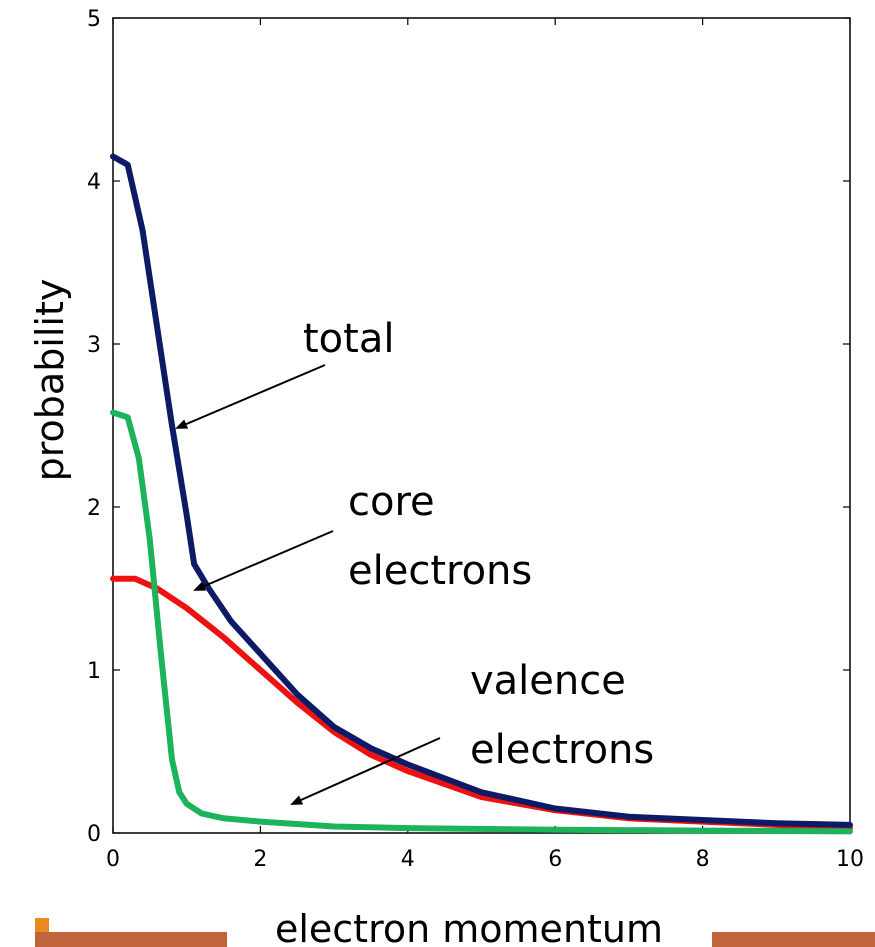  I want to click on x-tick-label: 4, so click(408, 859).